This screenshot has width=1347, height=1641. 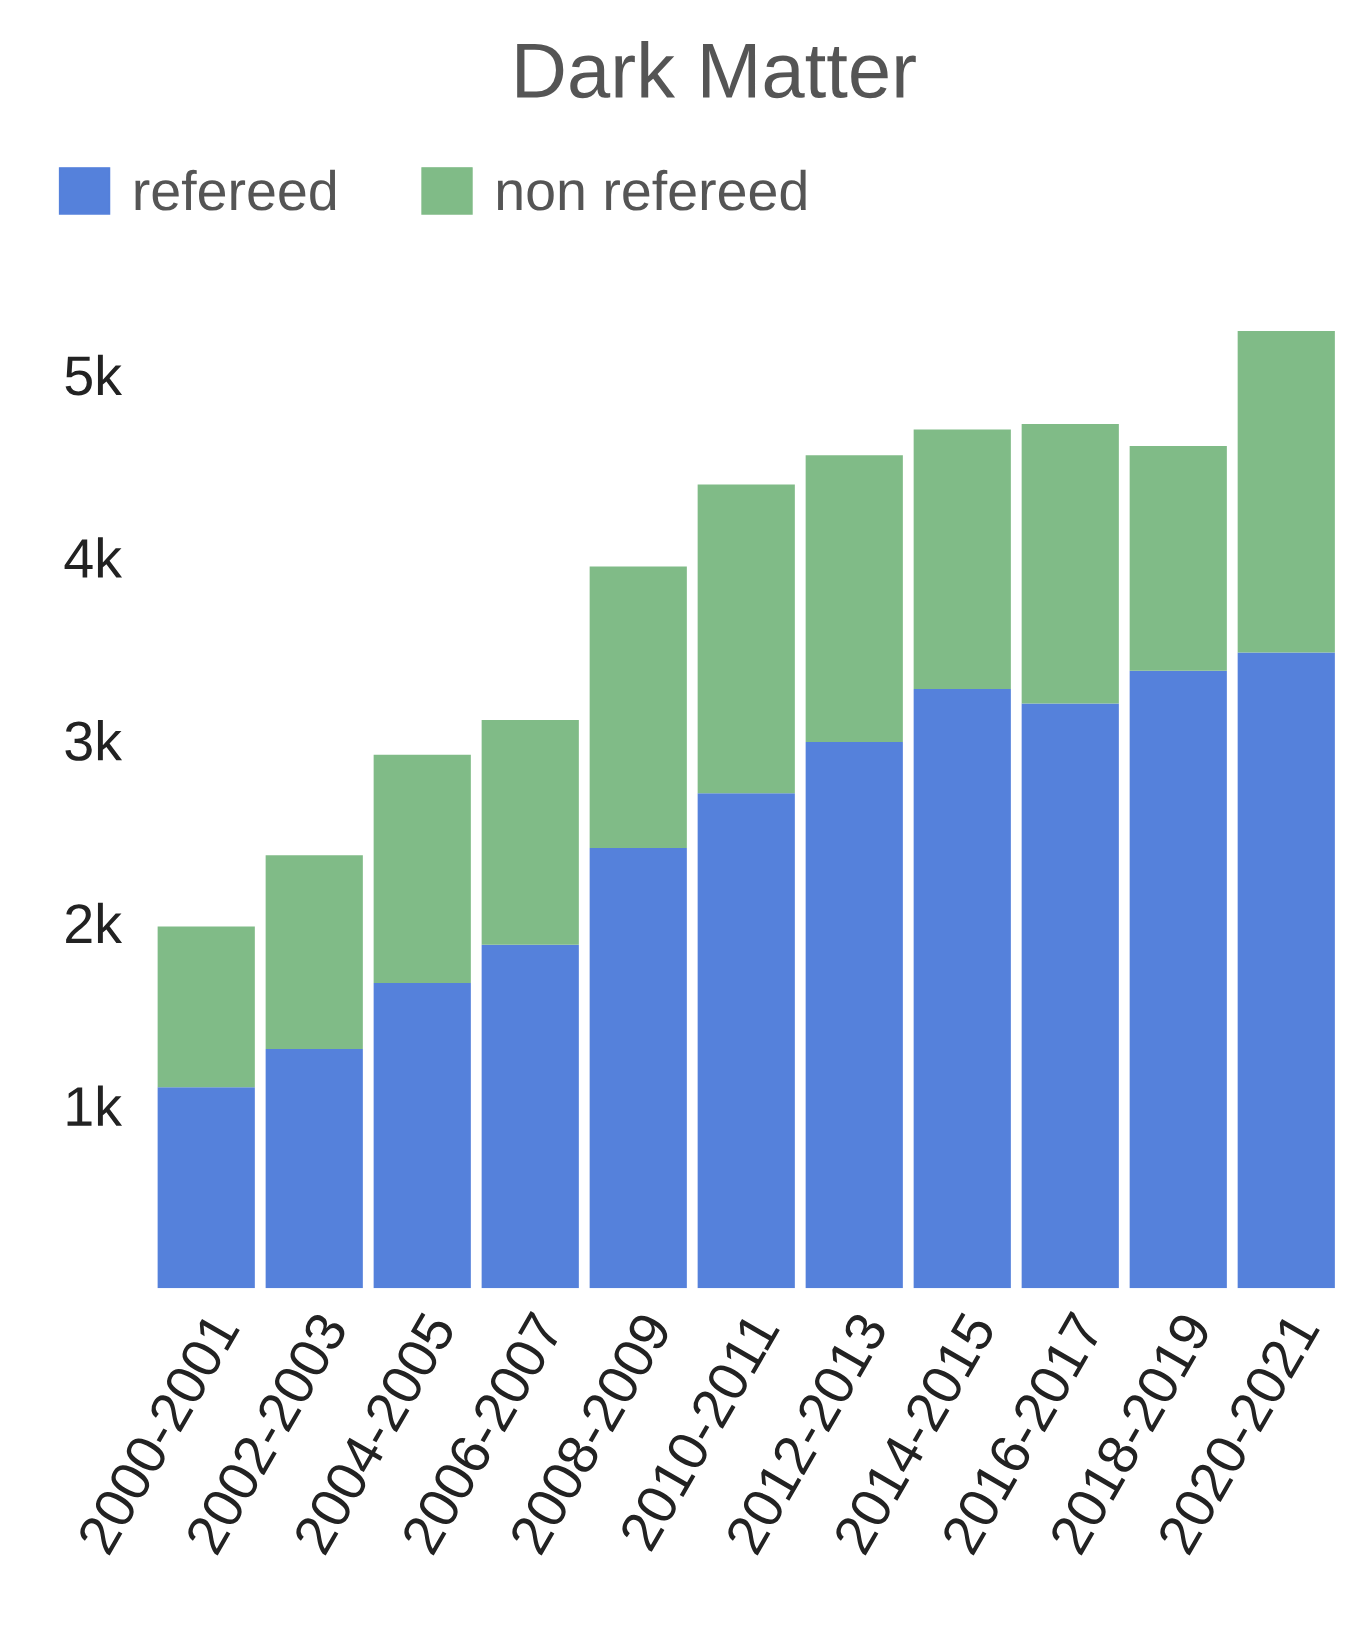 What do you see at coordinates (235, 190) in the screenshot?
I see `legend-label: refereed` at bounding box center [235, 190].